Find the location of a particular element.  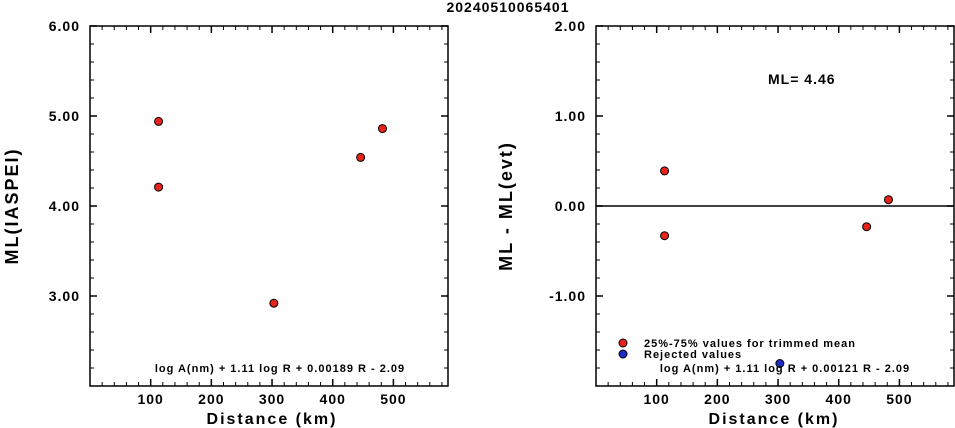

left-y-tick-label: 3.00 is located at coordinates (64, 296).